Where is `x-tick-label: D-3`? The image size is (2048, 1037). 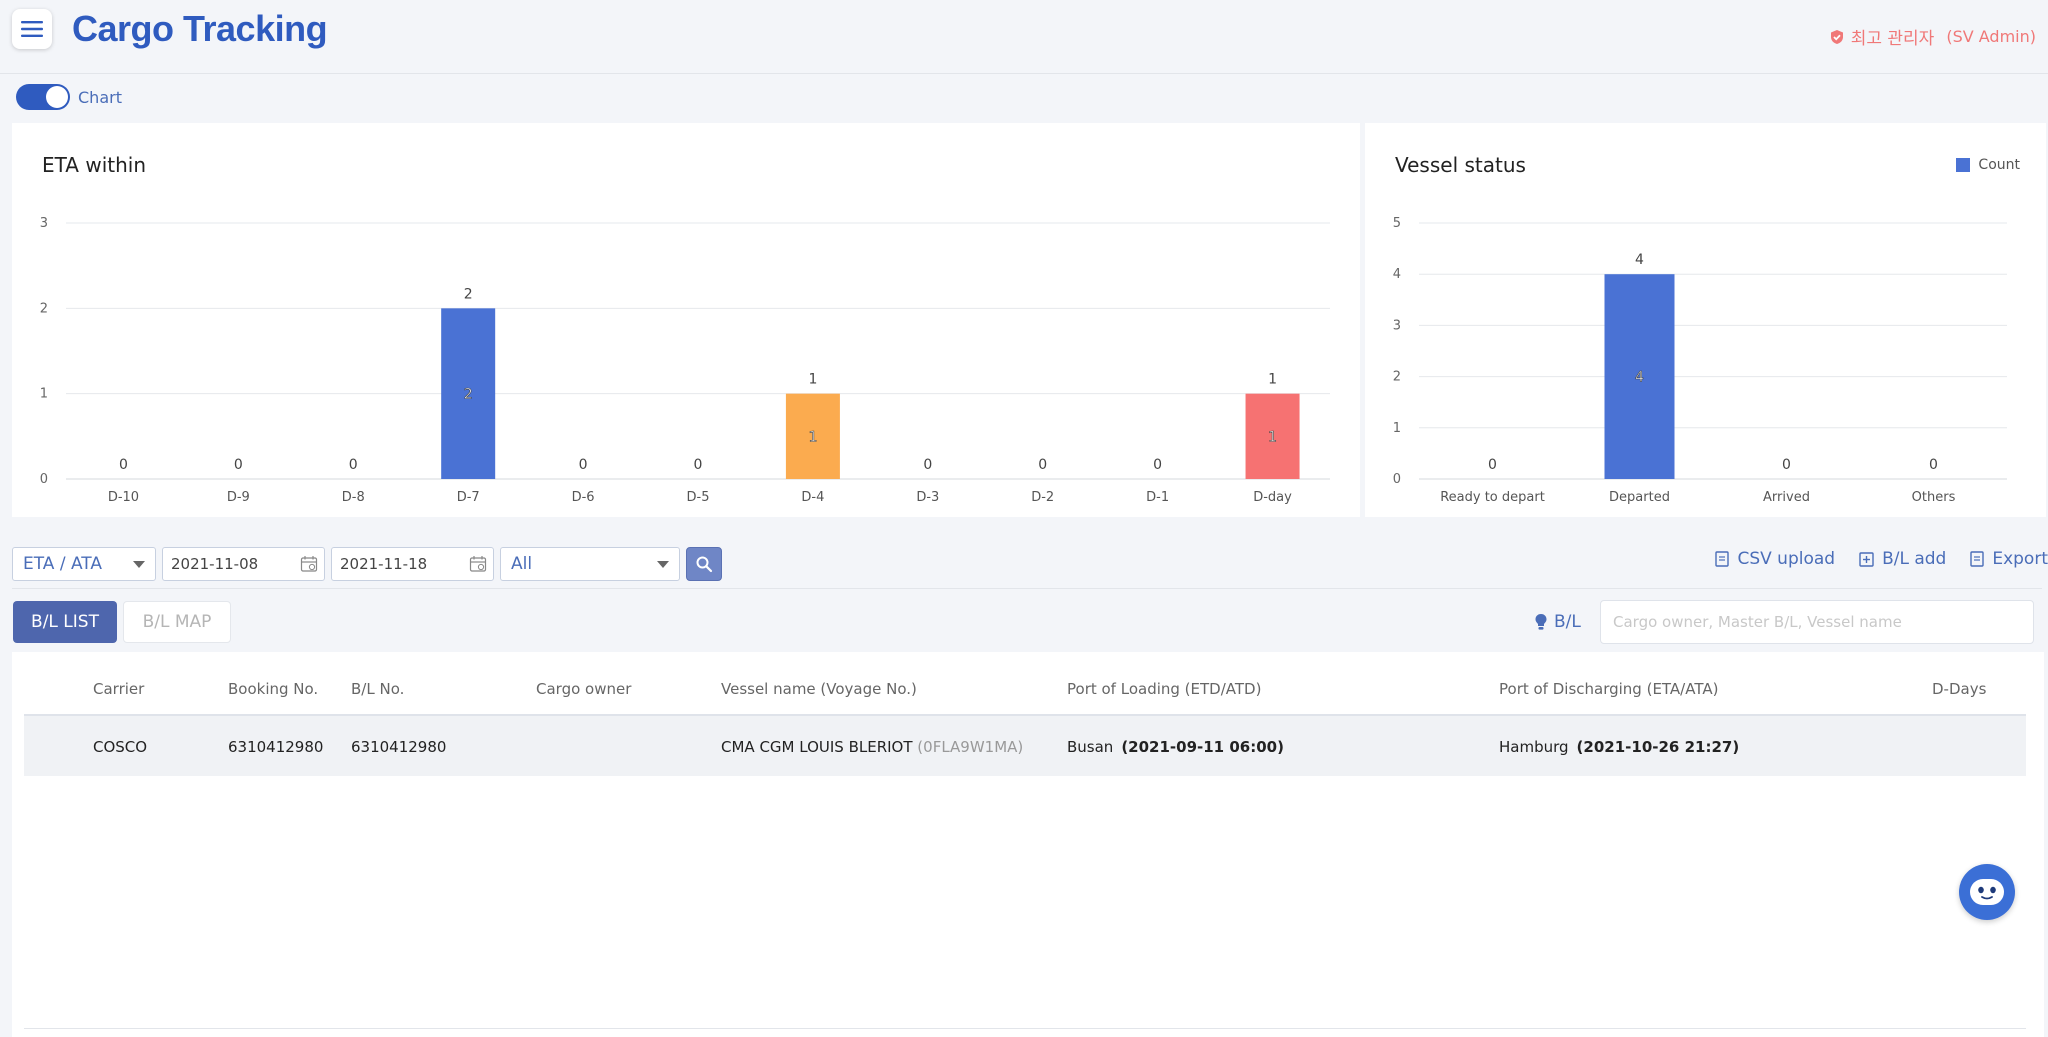
x-tick-label: D-3 is located at coordinates (927, 497).